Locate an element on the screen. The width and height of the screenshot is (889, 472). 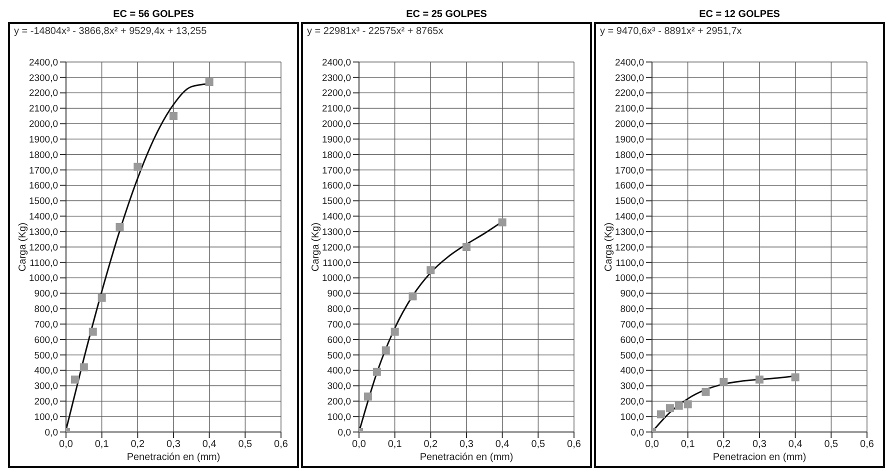
y-tick-label: 1800,0 is located at coordinates (43, 155).